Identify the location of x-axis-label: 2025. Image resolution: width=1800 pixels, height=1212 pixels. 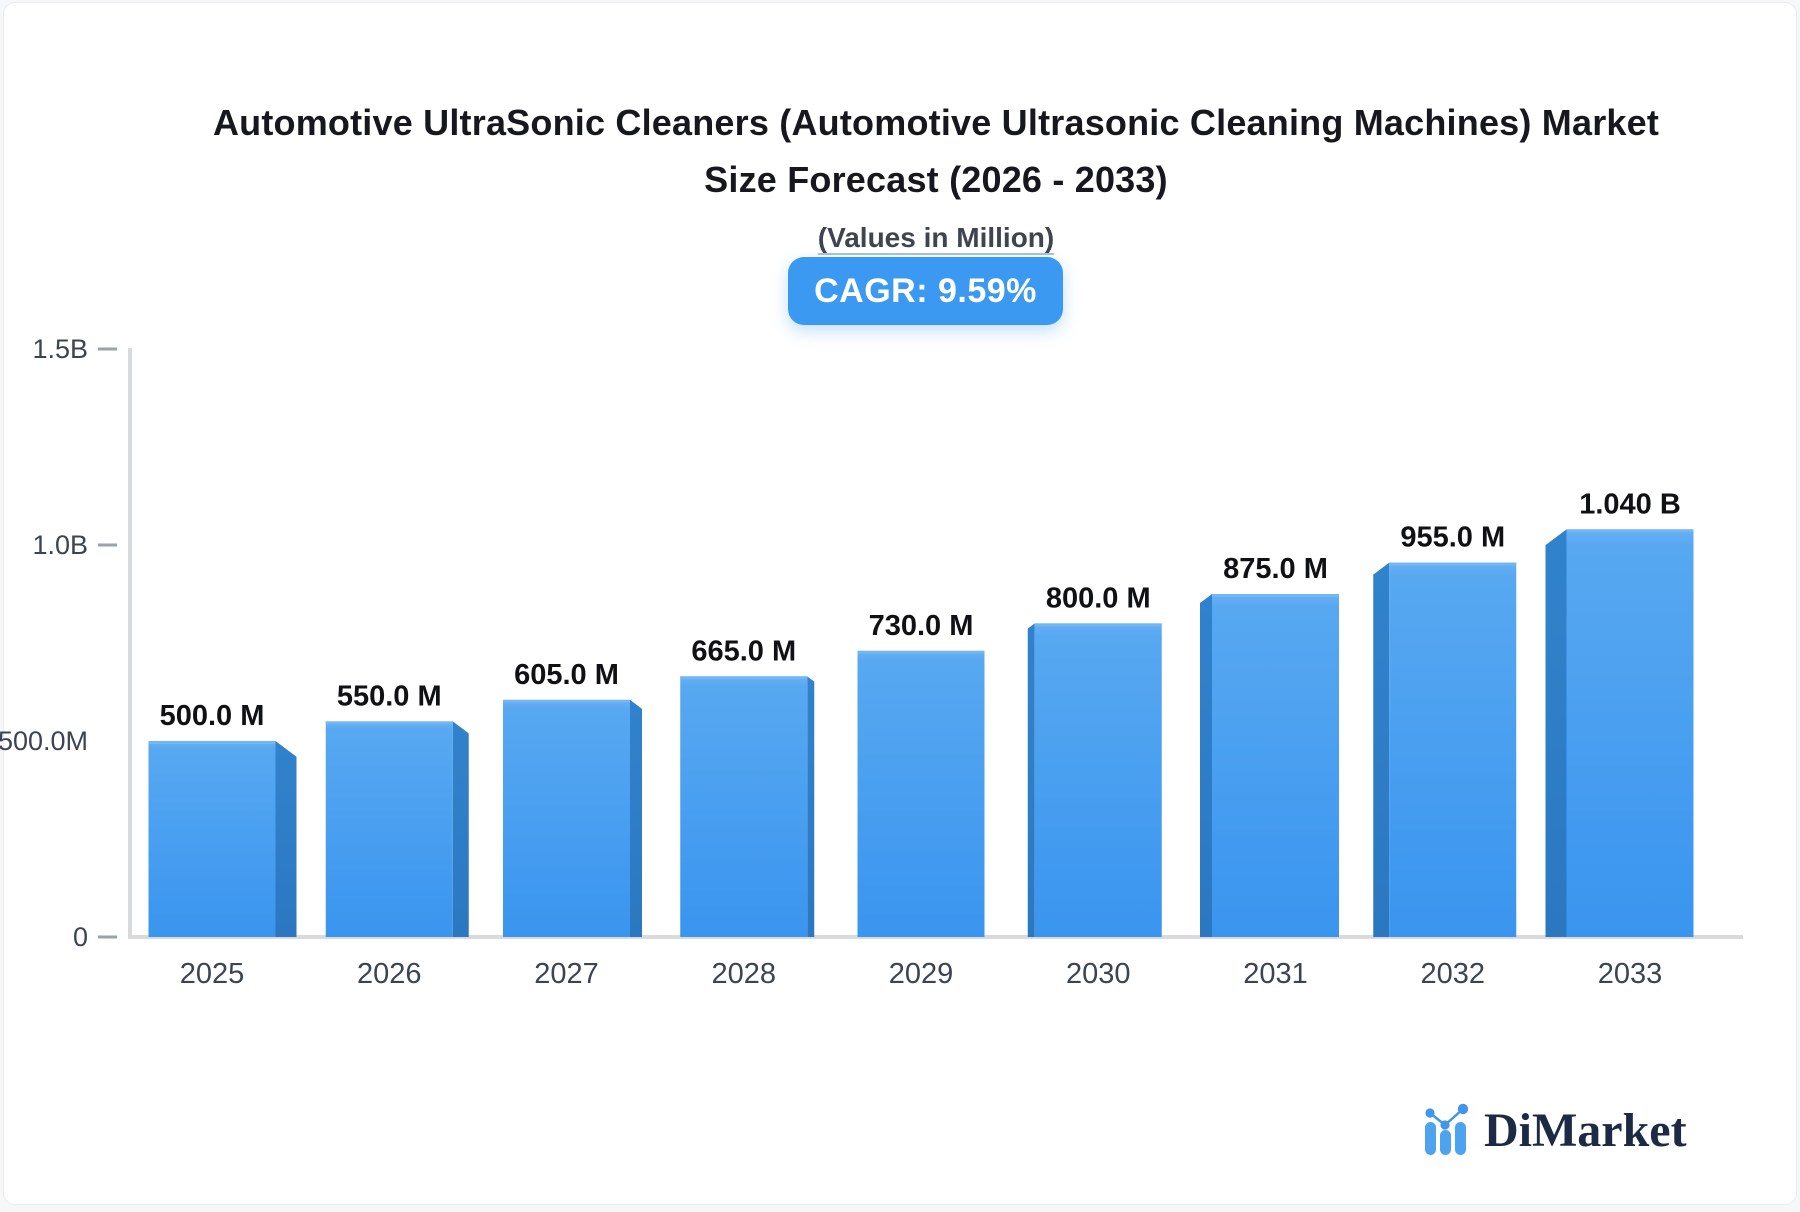
(212, 974).